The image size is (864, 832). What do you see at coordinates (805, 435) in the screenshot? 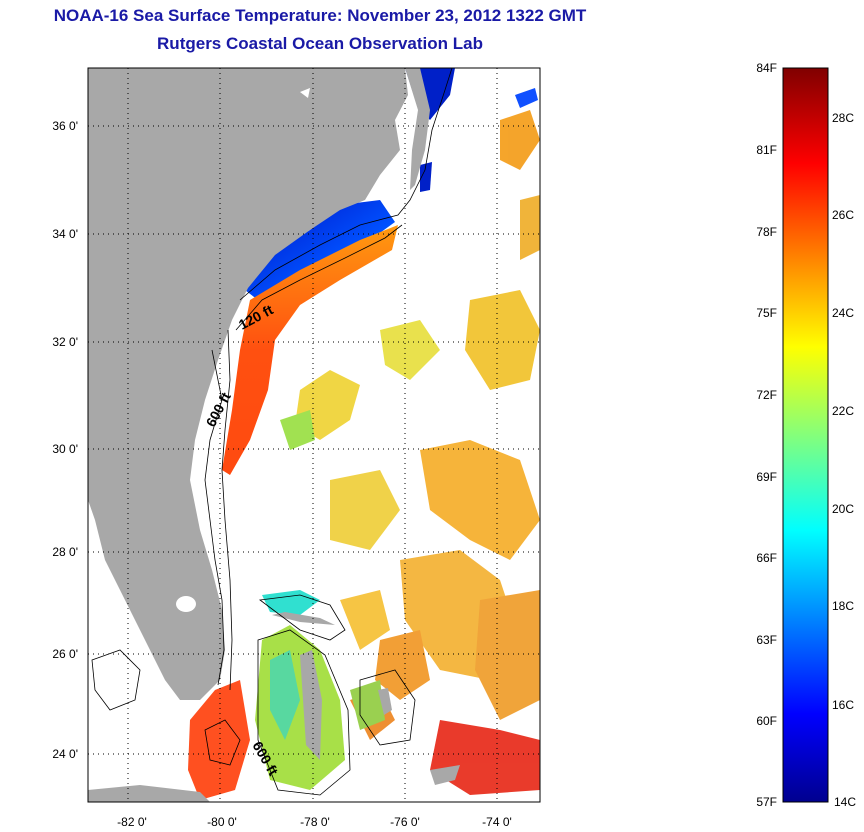
I see `temperature-colorbar` at bounding box center [805, 435].